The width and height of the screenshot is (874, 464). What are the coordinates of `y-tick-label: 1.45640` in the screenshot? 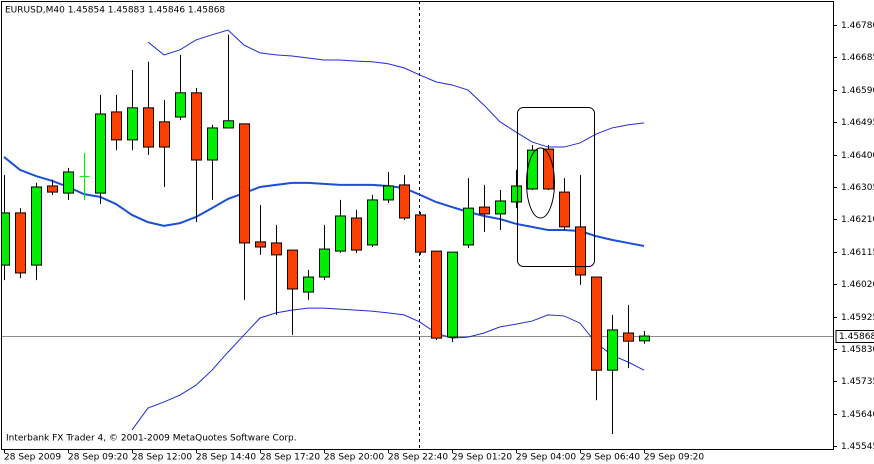 It's located at (857, 415).